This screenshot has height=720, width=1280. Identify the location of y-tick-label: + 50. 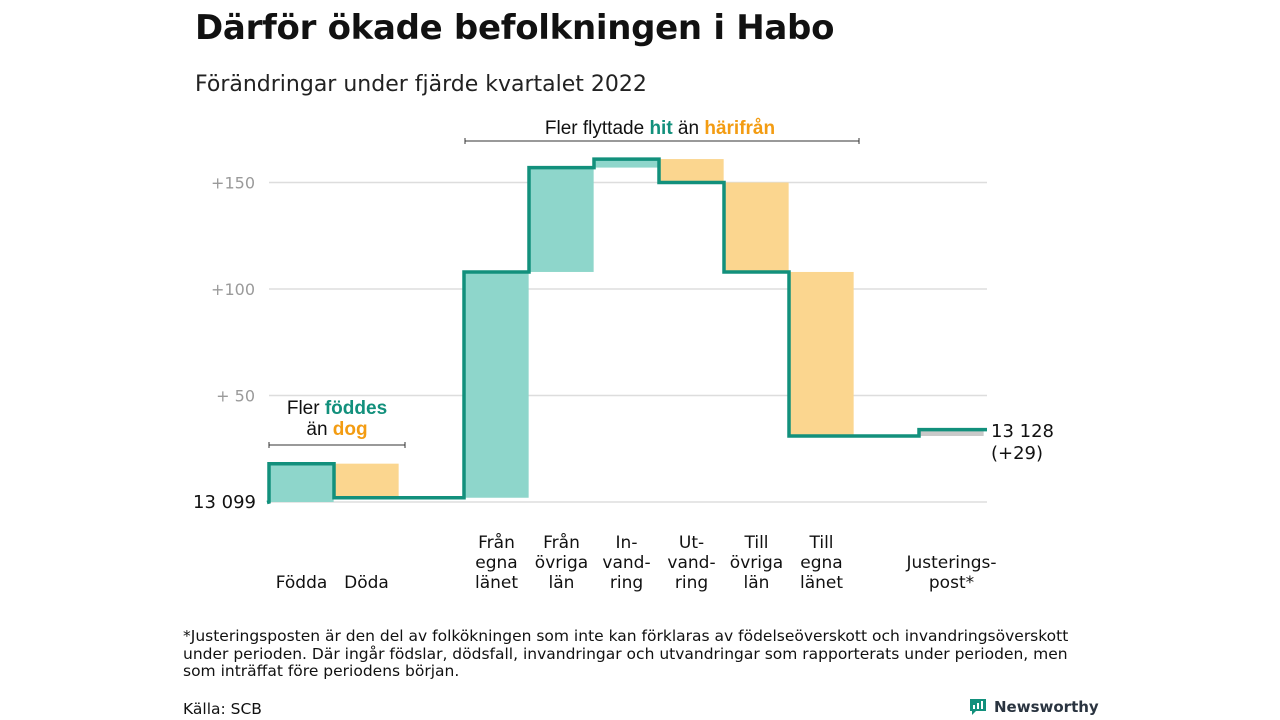
(235, 396).